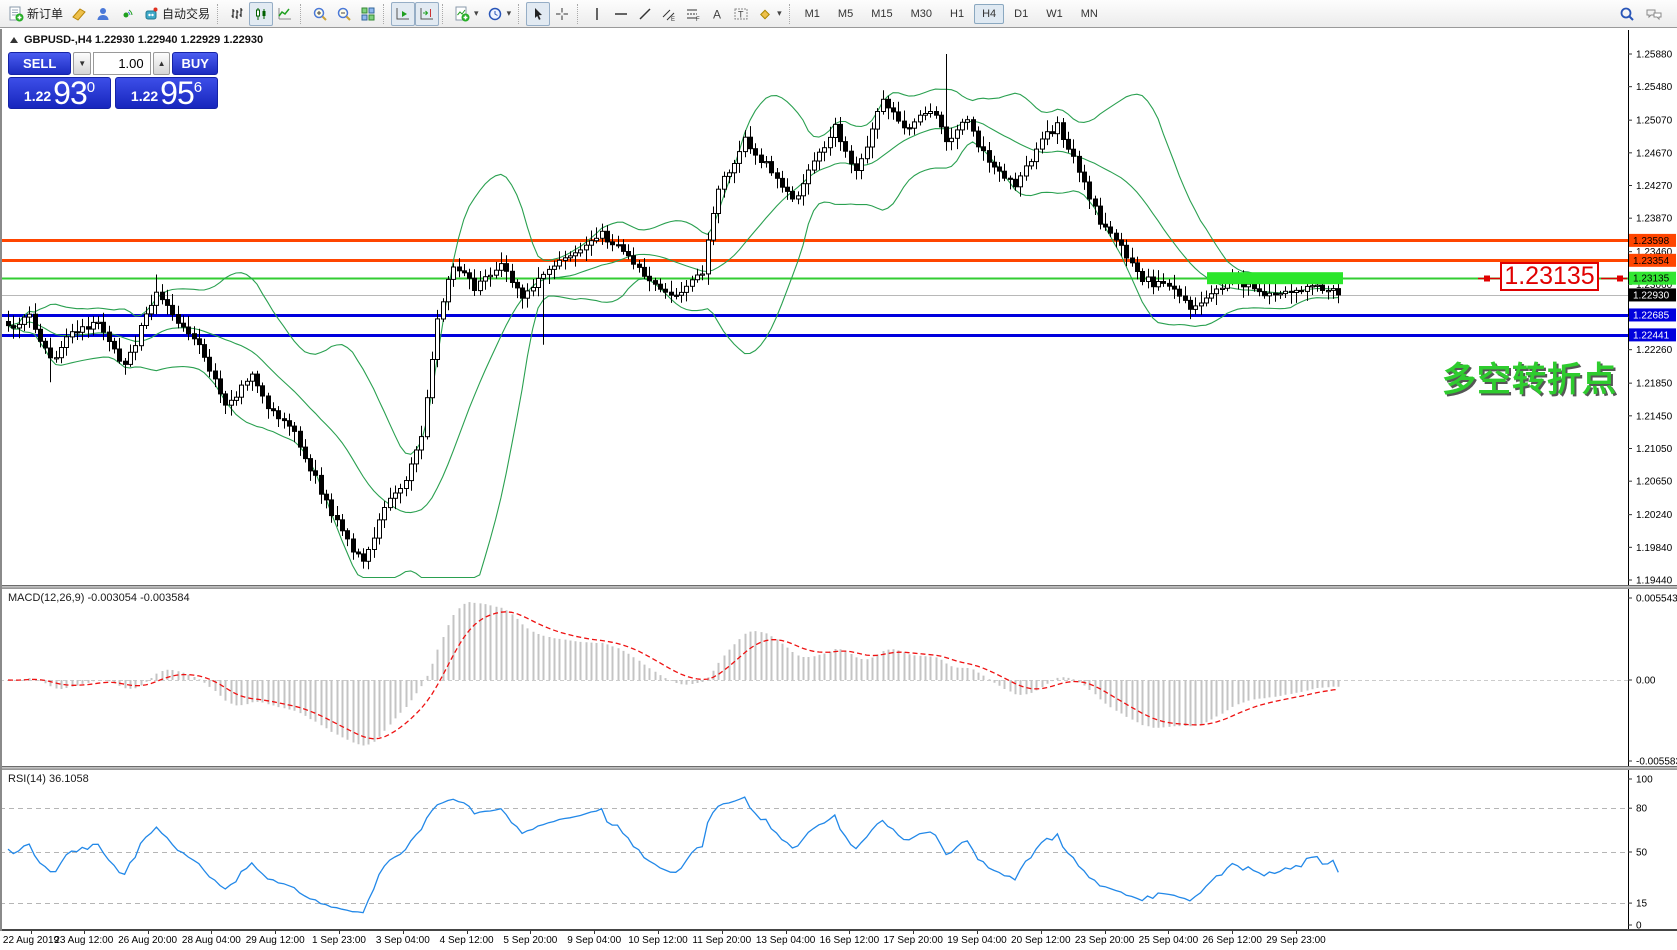  I want to click on sell-price-big: 93, so click(70, 93).